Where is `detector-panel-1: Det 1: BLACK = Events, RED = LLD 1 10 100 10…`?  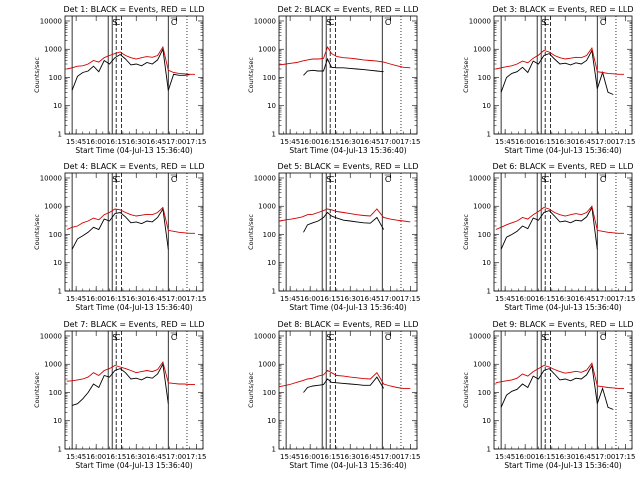
detector-panel-1: Det 1: BLACK = Events, RED = LLD 1 10 100 10… is located at coordinates (119, 80).